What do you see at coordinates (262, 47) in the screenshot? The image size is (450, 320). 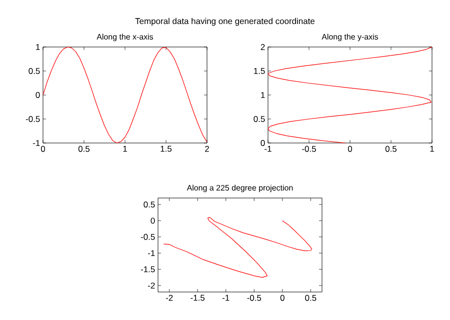 I see `y-tick-label: 2` at bounding box center [262, 47].